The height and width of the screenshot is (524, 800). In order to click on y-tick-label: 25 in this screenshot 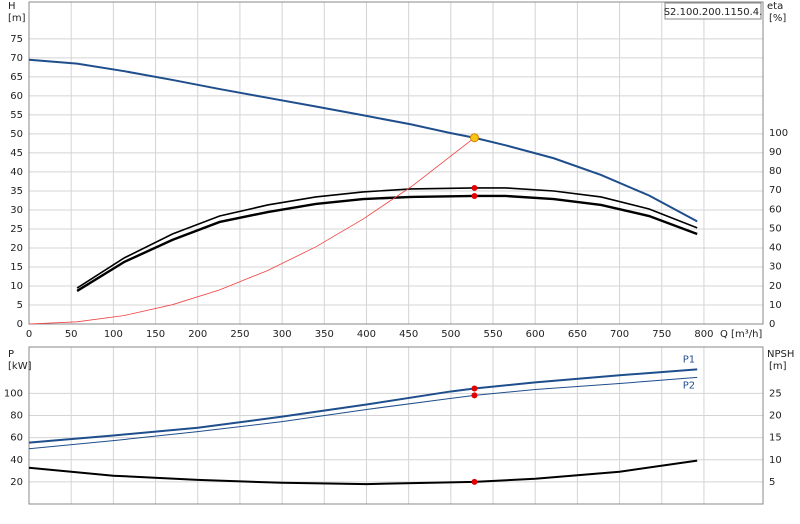, I will do `click(16, 229)`.